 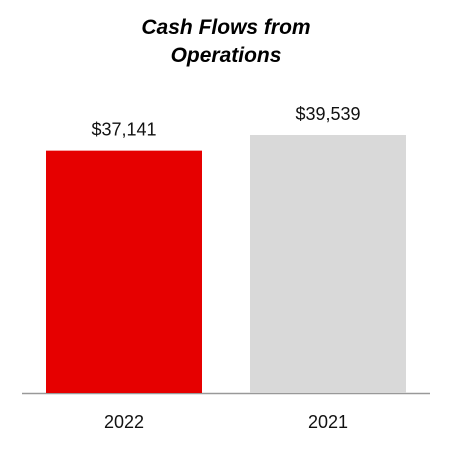 What do you see at coordinates (328, 422) in the screenshot?
I see `x-tick-label: 2021` at bounding box center [328, 422].